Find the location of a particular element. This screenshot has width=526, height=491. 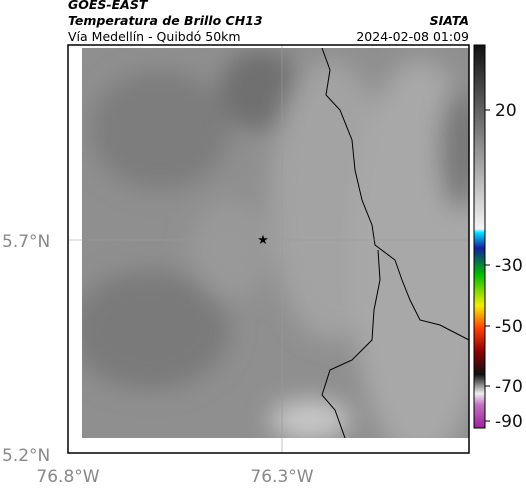

colorbar-ticks: 20 -30 -50 -70 -90 is located at coordinates (504, 266).